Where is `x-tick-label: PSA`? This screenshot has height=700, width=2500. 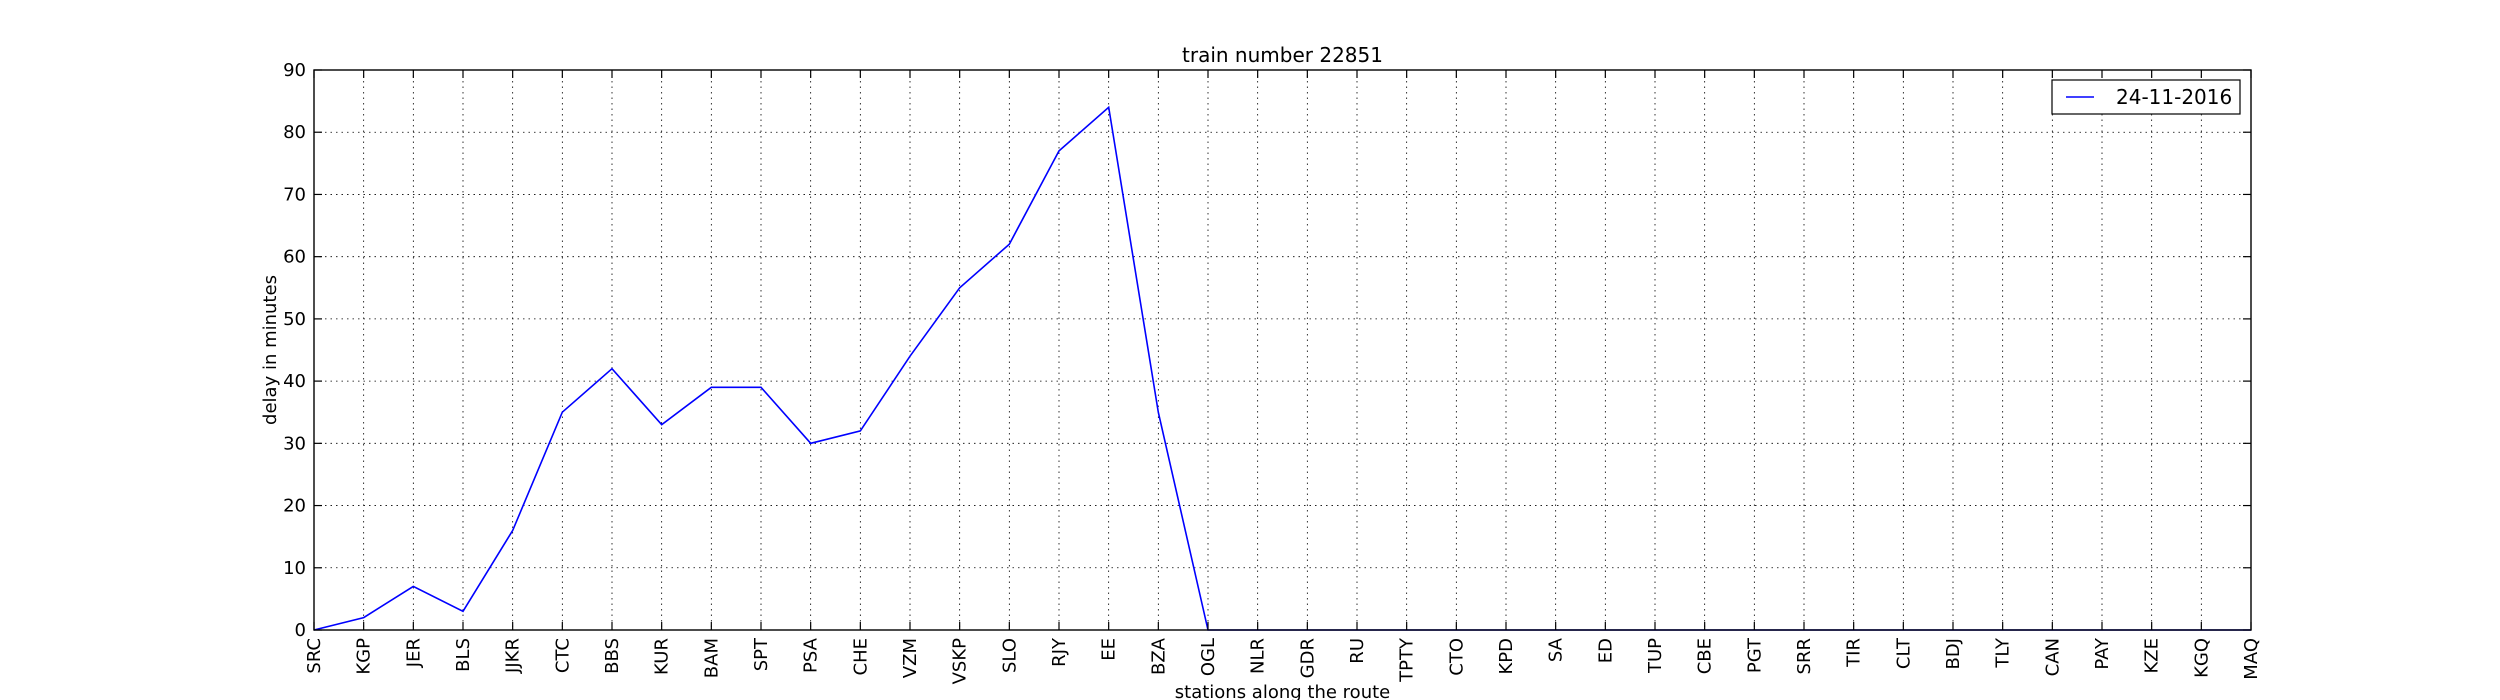 x-tick-label: PSA is located at coordinates (811, 655).